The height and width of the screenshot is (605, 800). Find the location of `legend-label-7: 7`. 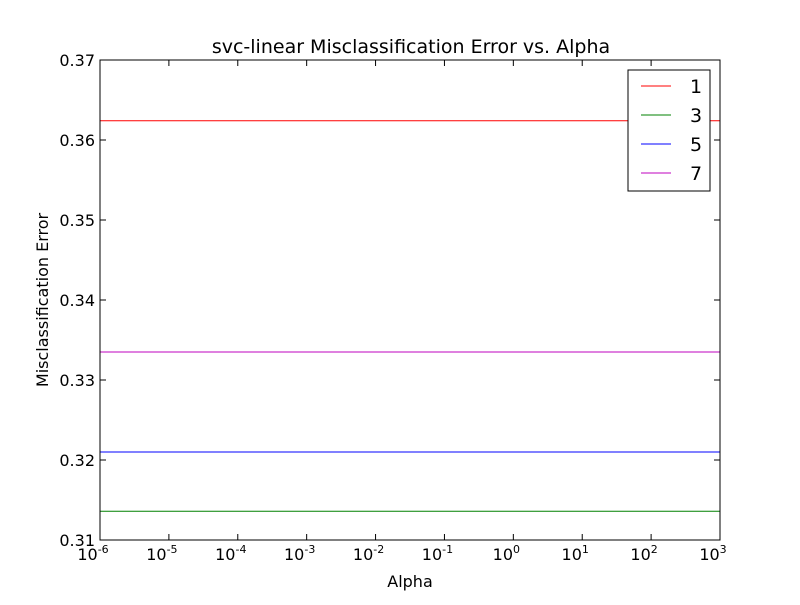

legend-label-7: 7 is located at coordinates (696, 174).